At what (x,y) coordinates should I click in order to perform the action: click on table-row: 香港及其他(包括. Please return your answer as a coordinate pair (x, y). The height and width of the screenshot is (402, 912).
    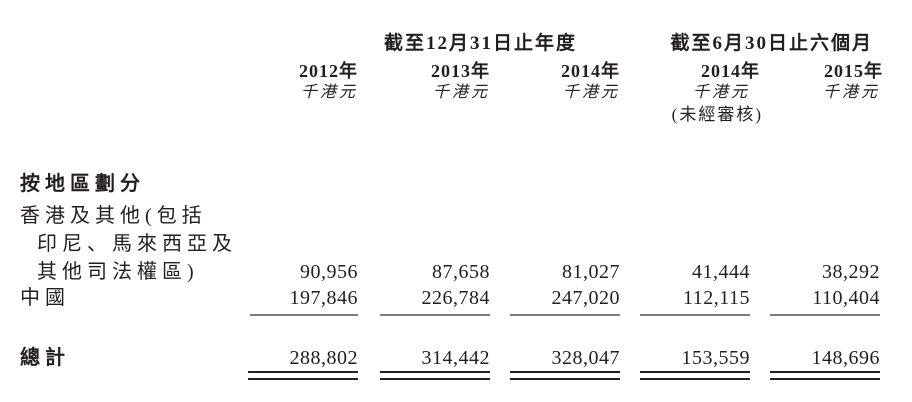
    Looking at the image, I should click on (450, 216).